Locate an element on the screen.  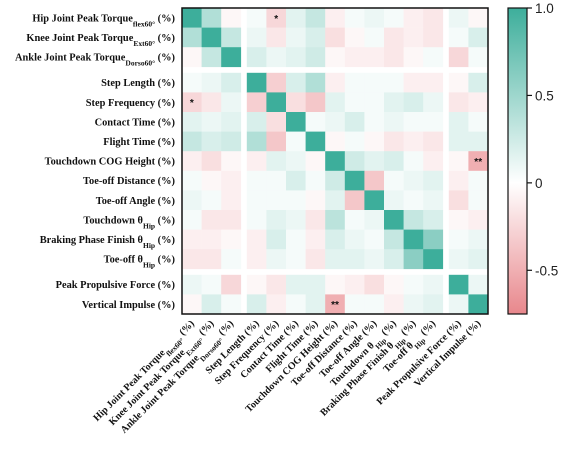
label-text: Peak Propulsive Force (%) is located at coordinates (115, 285).